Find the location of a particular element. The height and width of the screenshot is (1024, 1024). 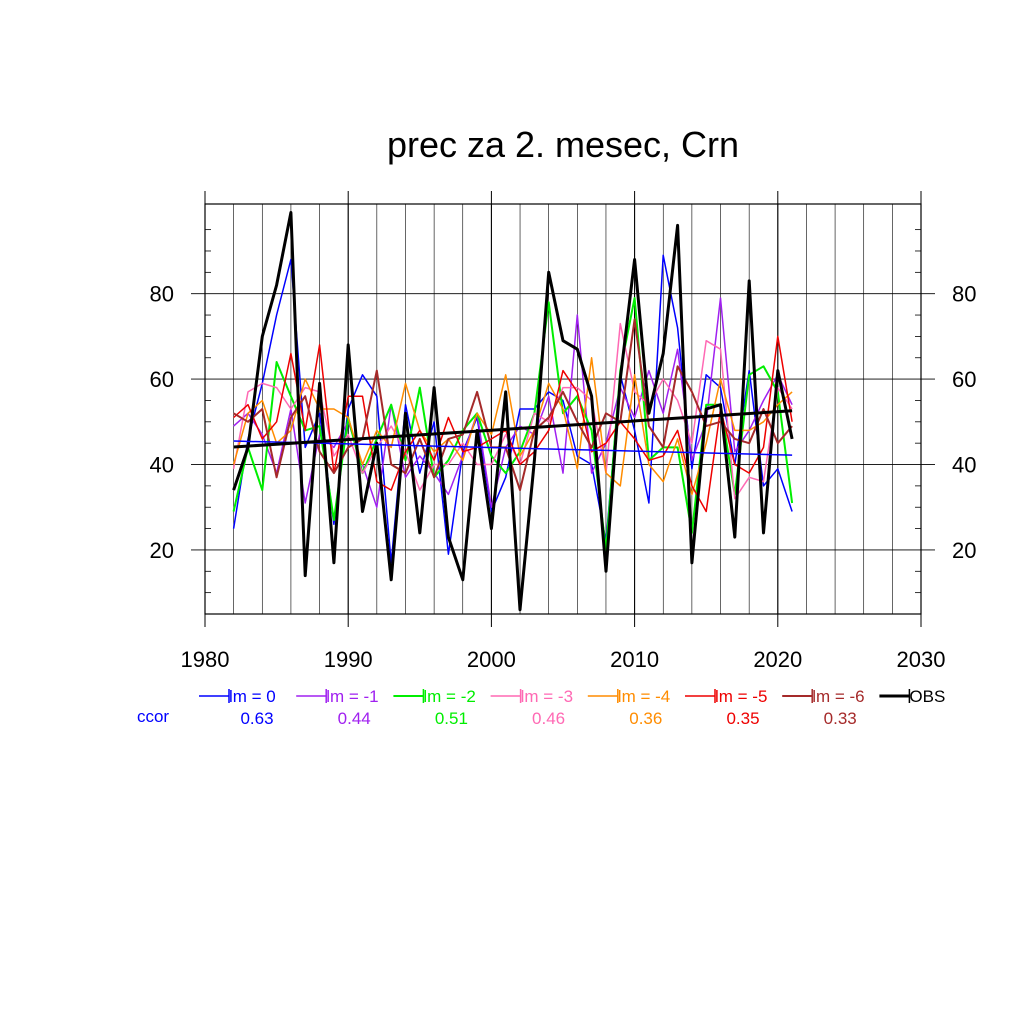

chart-title: prec za 2. mesec, Crn is located at coordinates (563, 144).